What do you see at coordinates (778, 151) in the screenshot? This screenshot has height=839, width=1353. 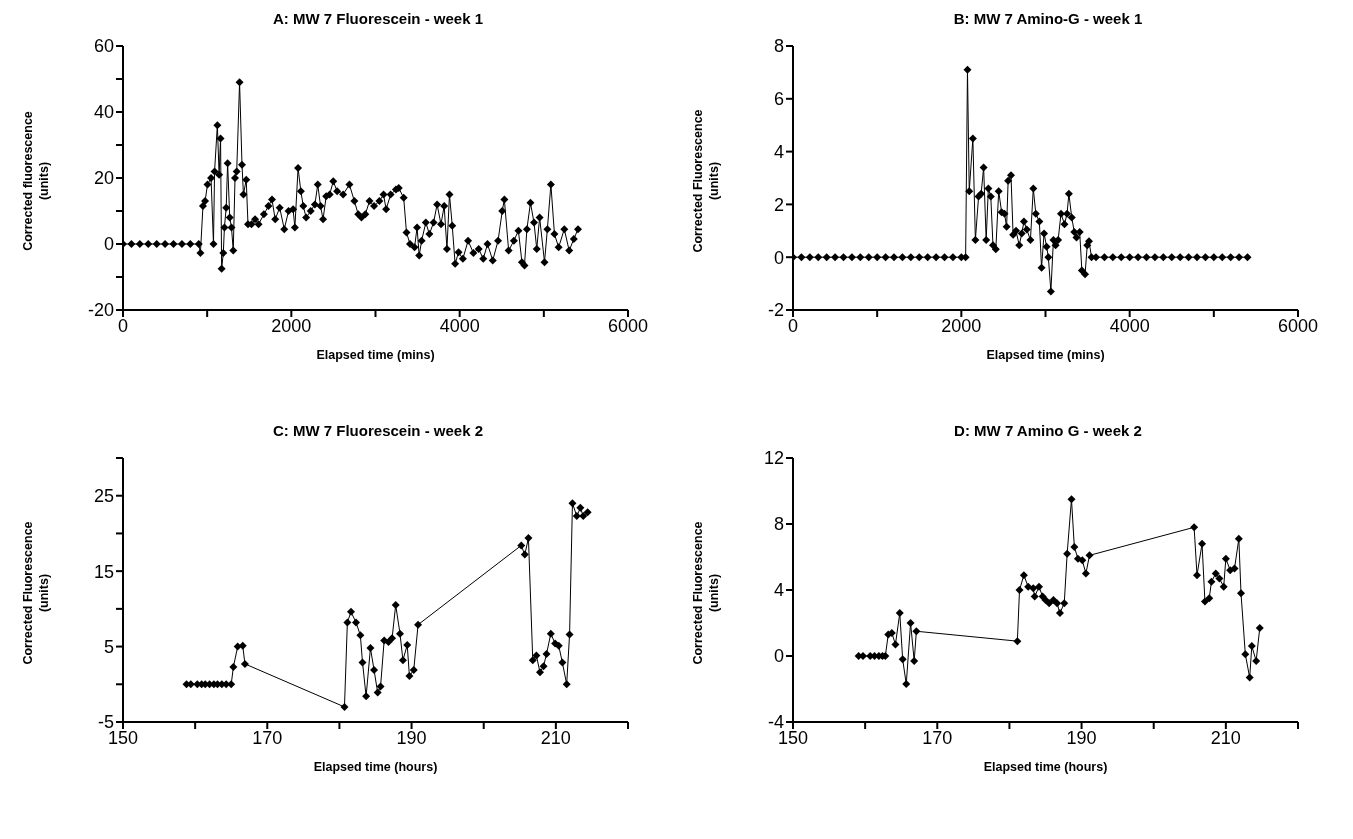 I see `y-tick-label: 4` at bounding box center [778, 151].